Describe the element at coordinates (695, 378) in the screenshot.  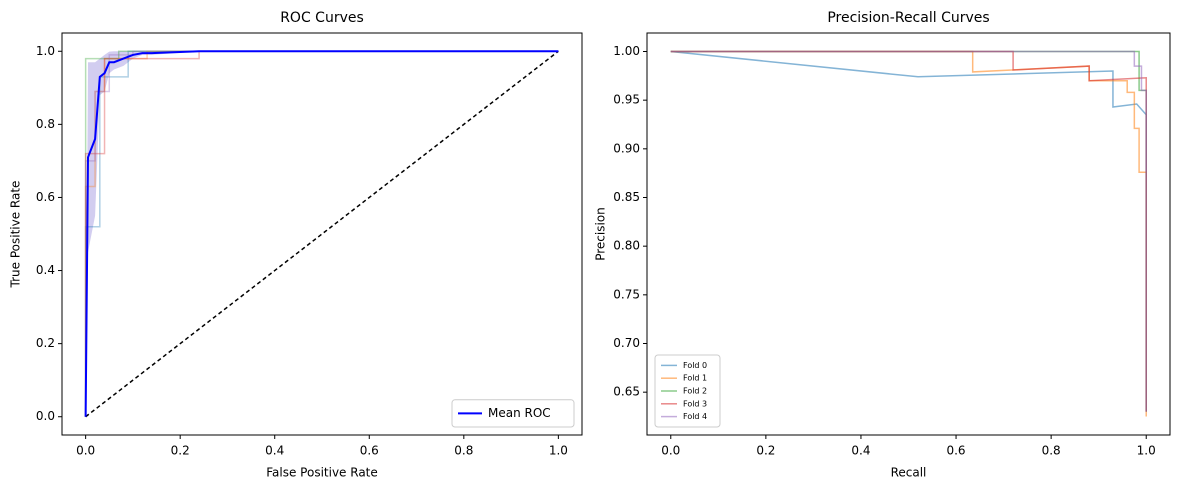
I see `legend-label: Fold 1` at that location.